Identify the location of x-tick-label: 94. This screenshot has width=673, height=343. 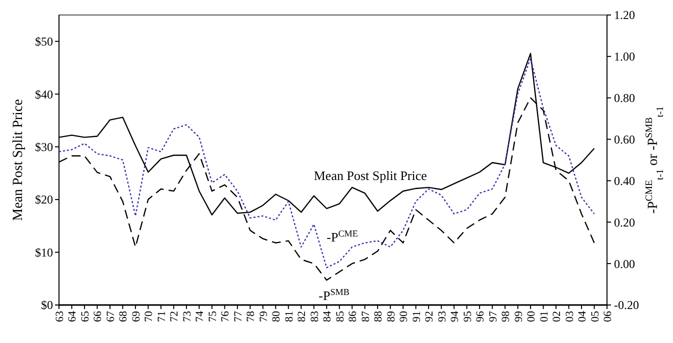
(455, 316).